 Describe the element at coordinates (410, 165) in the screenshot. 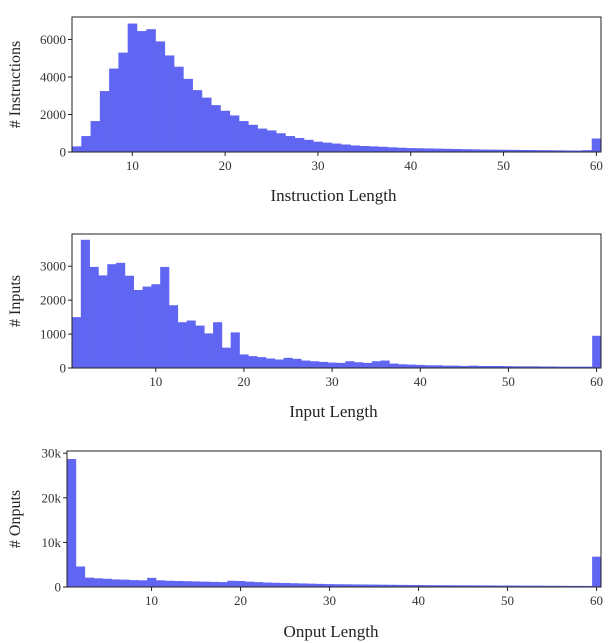

I see `x-tick-label: 40` at that location.